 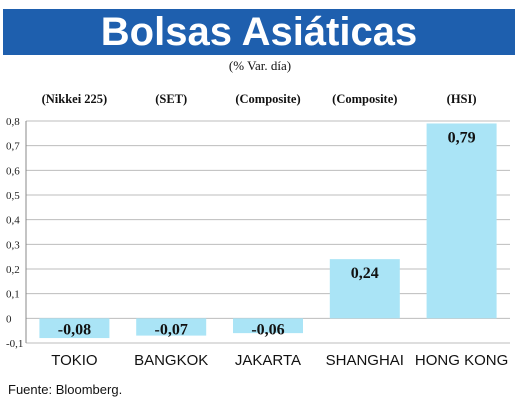 What do you see at coordinates (65, 389) in the screenshot?
I see `source-note: Fuente: Bloomberg.` at bounding box center [65, 389].